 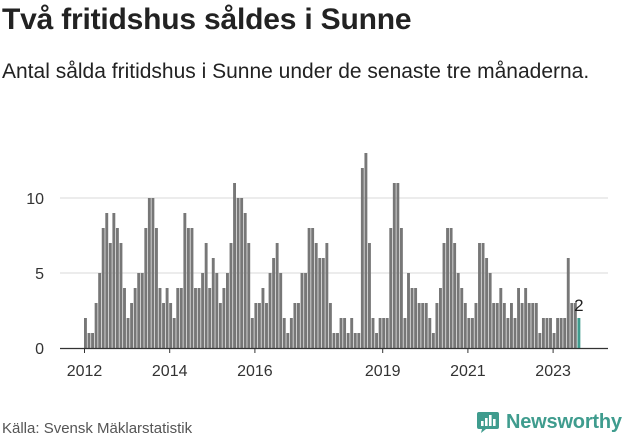 What do you see at coordinates (170, 371) in the screenshot?
I see `x-tick-label: 2014` at bounding box center [170, 371].